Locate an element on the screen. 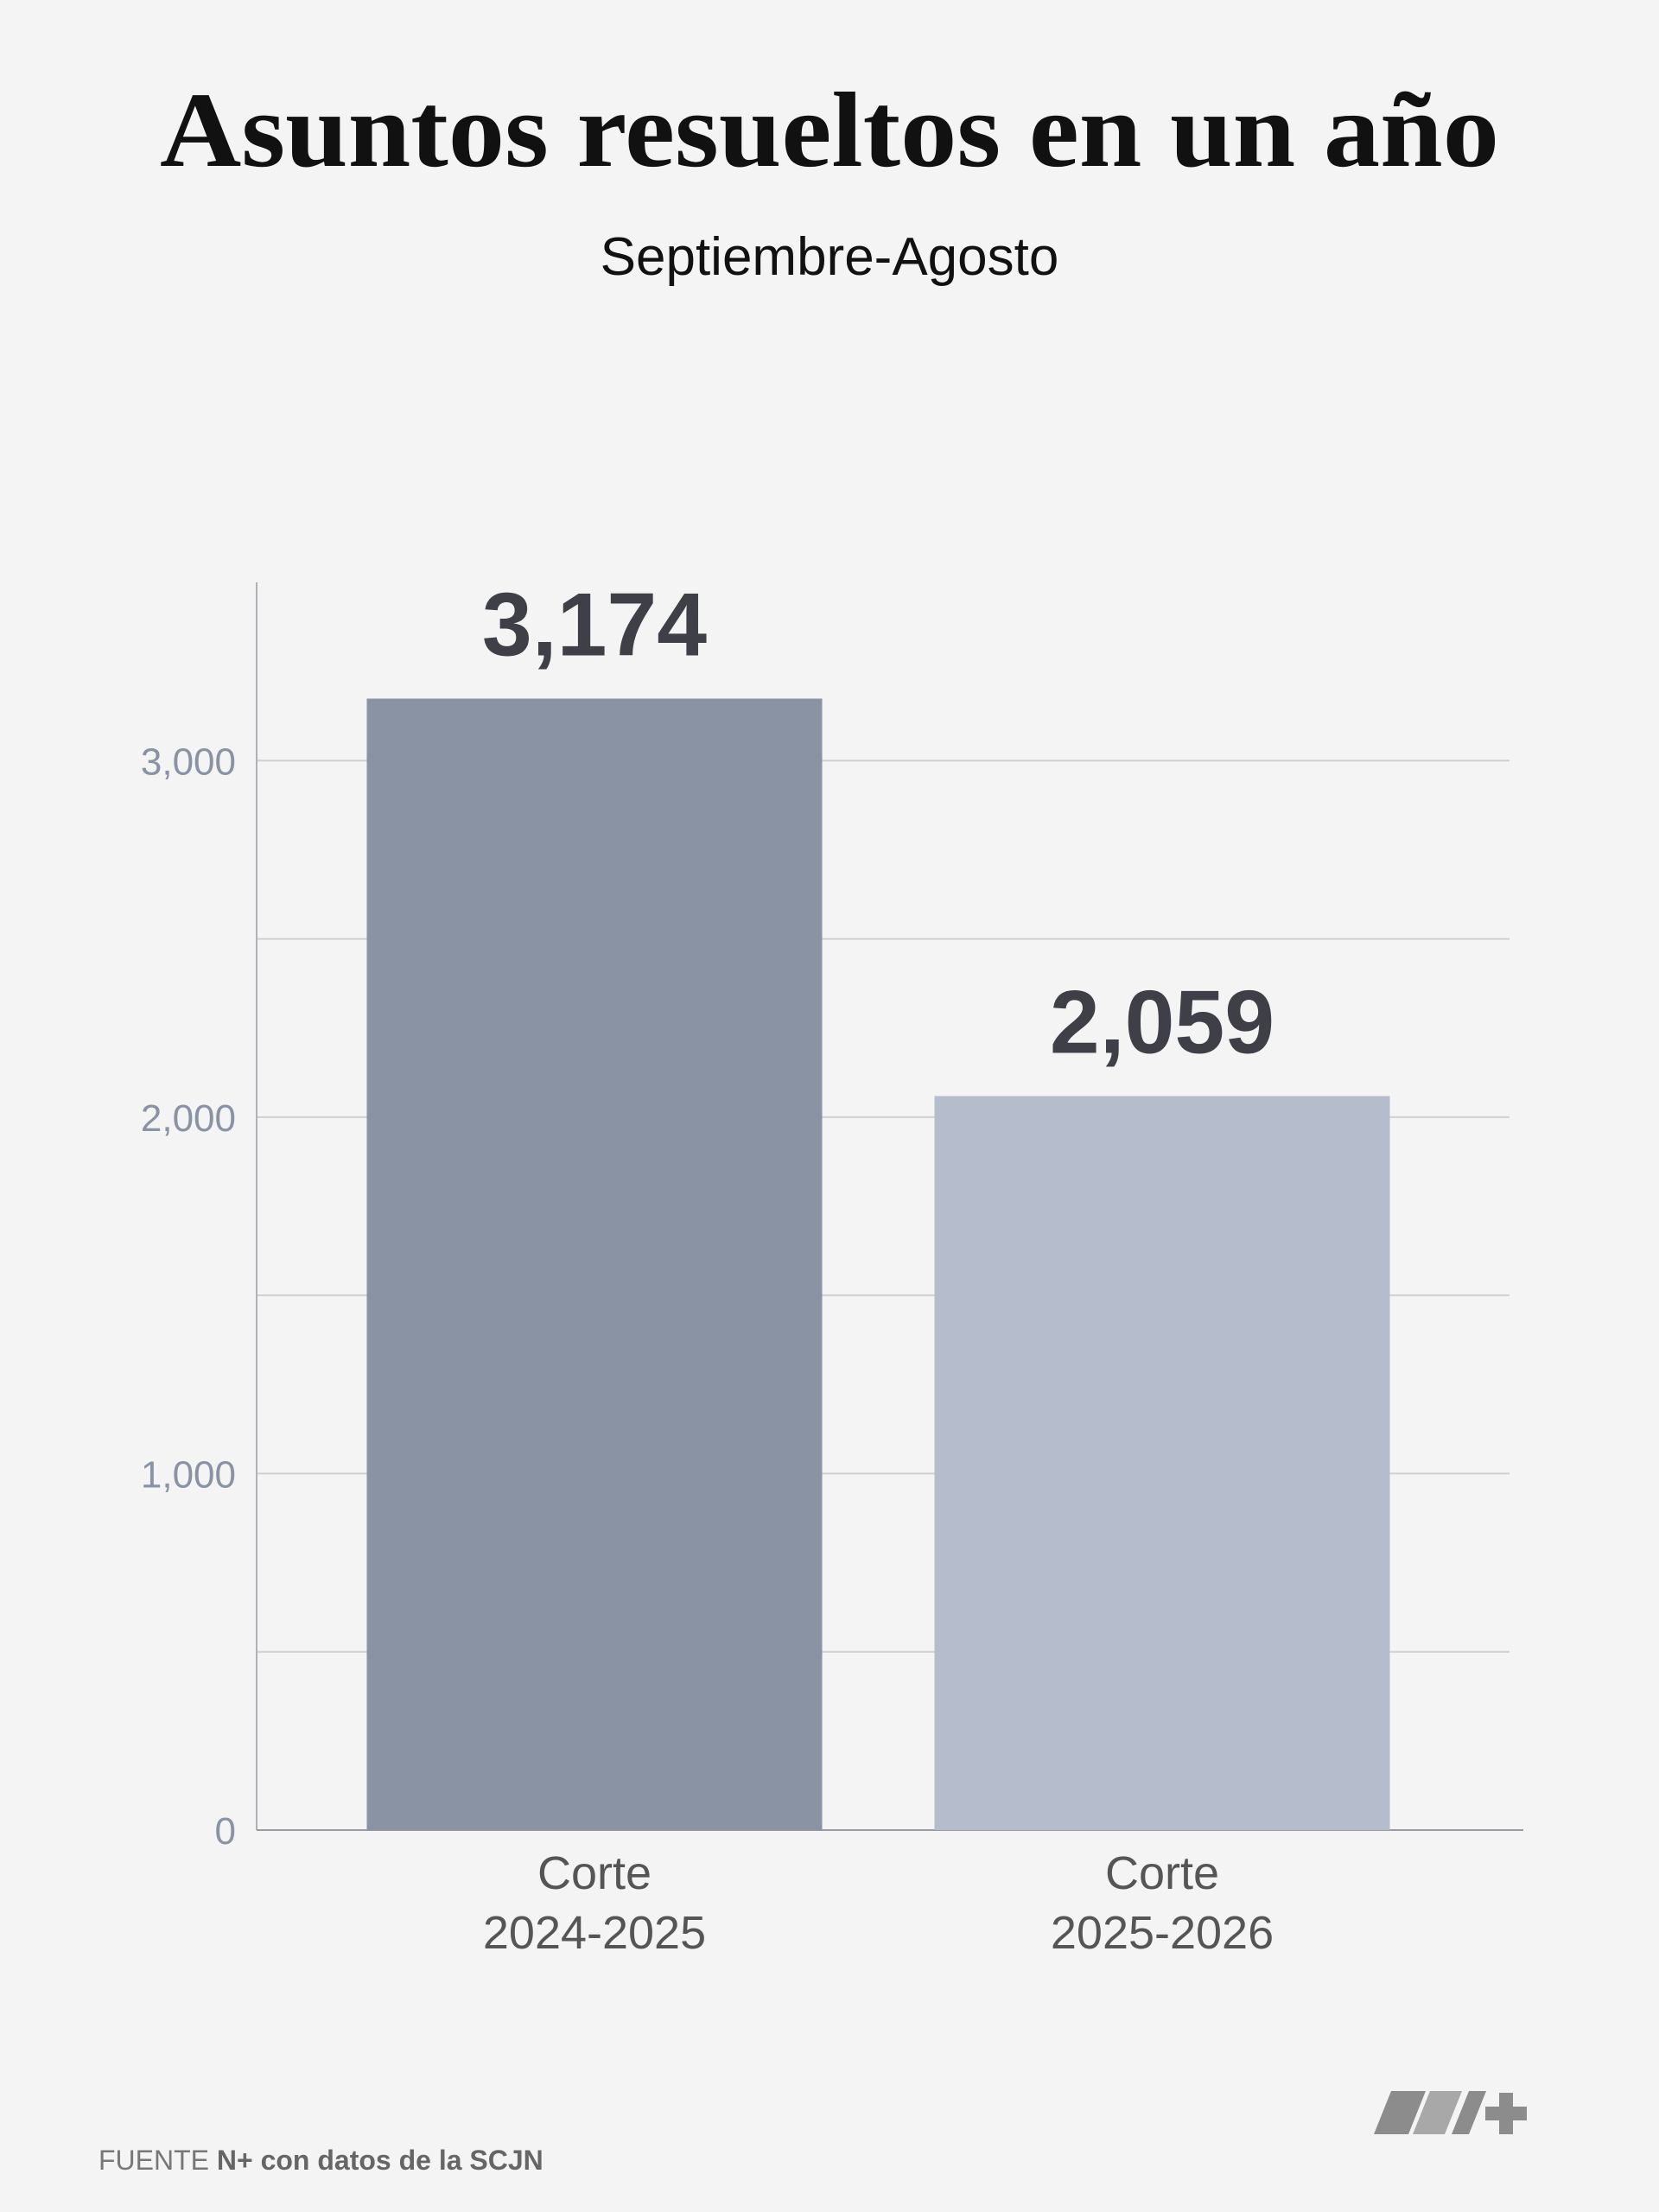 The height and width of the screenshot is (2212, 1659). chart-title: Asuntos resueltos en un año is located at coordinates (829, 130).